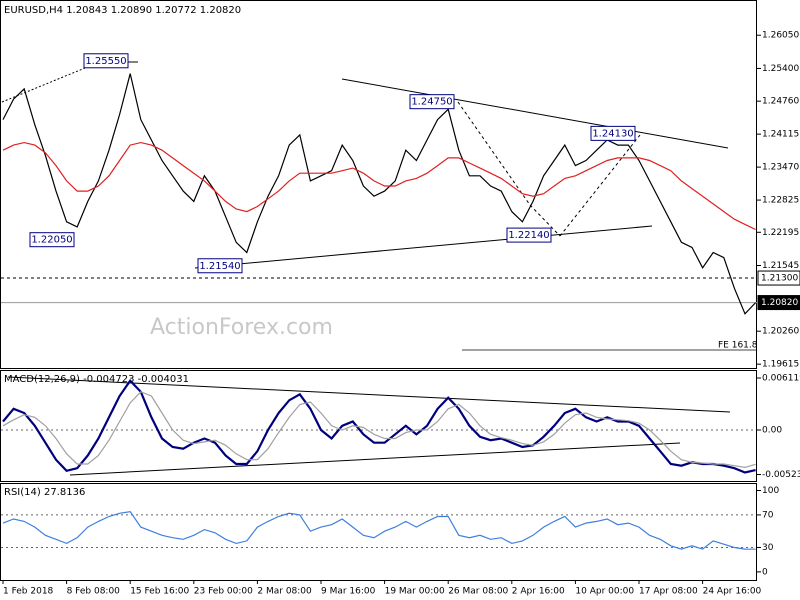 This screenshot has width=800, height=600. What do you see at coordinates (478, 592) in the screenshot?
I see `x-tick-label: 26 Mar 08:00` at bounding box center [478, 592].